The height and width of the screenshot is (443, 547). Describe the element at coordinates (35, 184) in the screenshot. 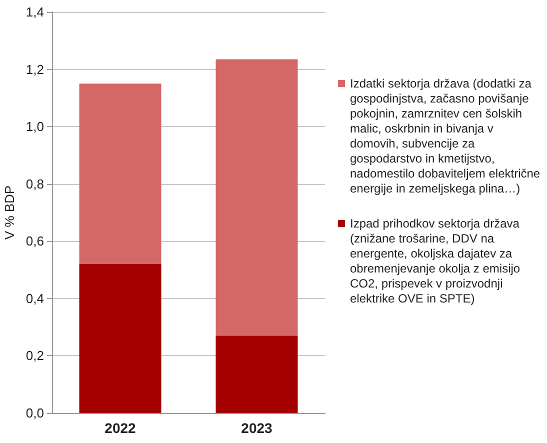

I see `y-tick-label: 0,8` at that location.